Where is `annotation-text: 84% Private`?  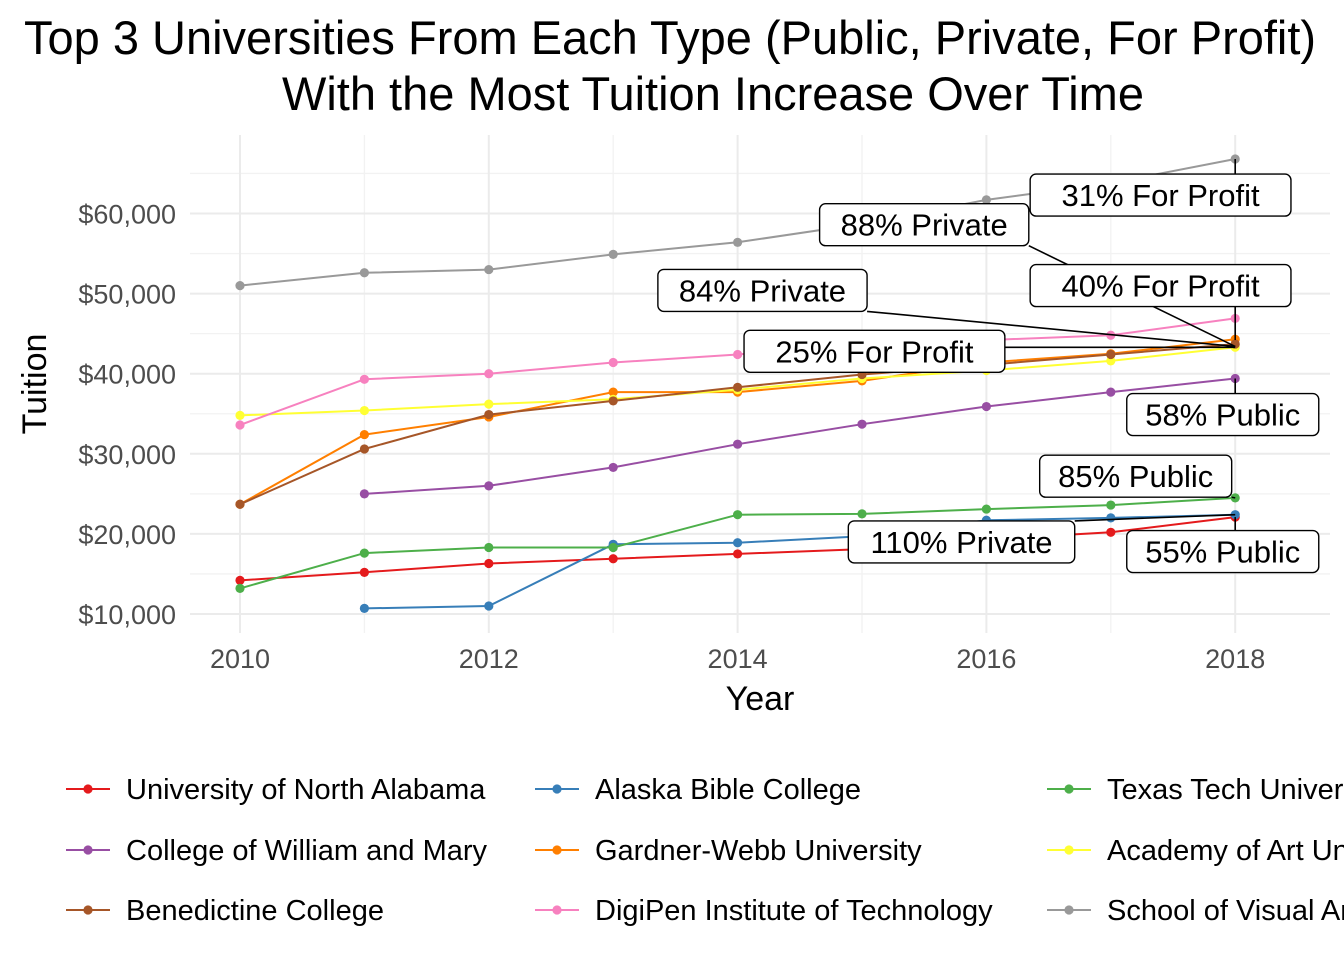
annotation-text: 84% Private is located at coordinates (762, 290).